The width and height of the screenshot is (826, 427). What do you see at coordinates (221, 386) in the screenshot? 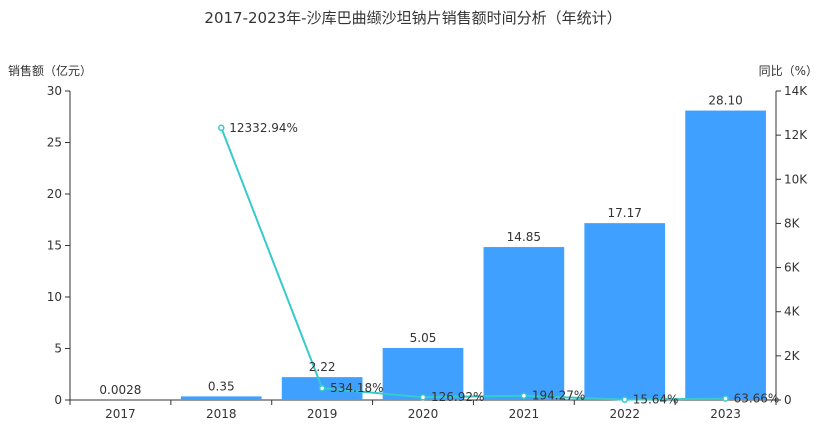
I see `bar-value-label: 0.35` at bounding box center [221, 386].